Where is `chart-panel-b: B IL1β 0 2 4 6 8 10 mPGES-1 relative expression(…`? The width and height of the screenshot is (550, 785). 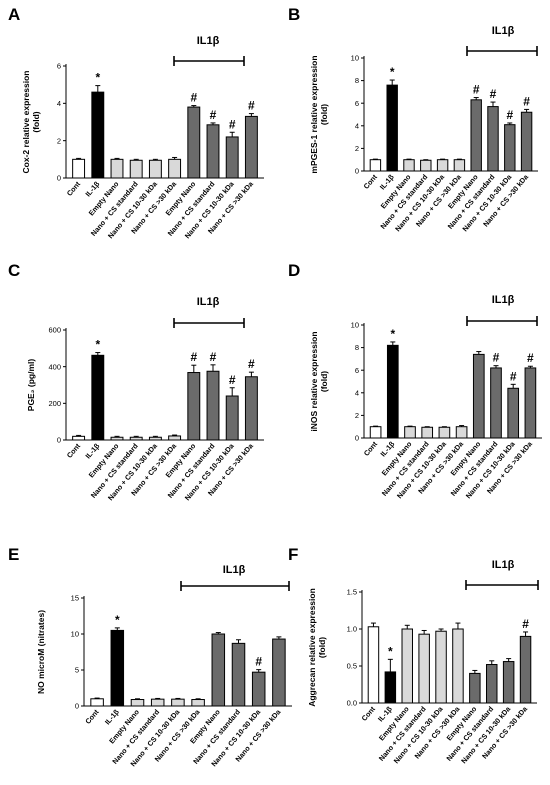 chart-panel-b: B IL1β 0 2 4 6 8 10 mPGES-1 relative expression(… is located at coordinates (413, 119).